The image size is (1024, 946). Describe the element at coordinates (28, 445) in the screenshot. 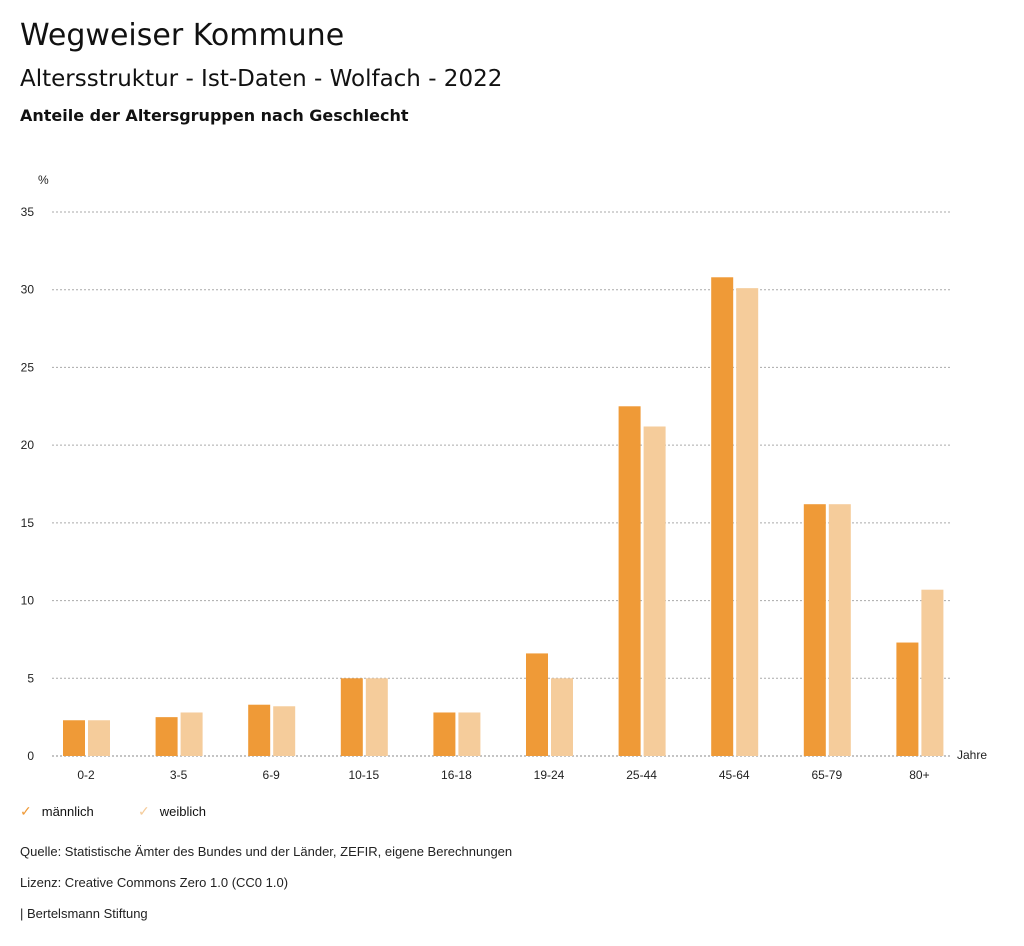

I see `y-tick-label: 20` at that location.